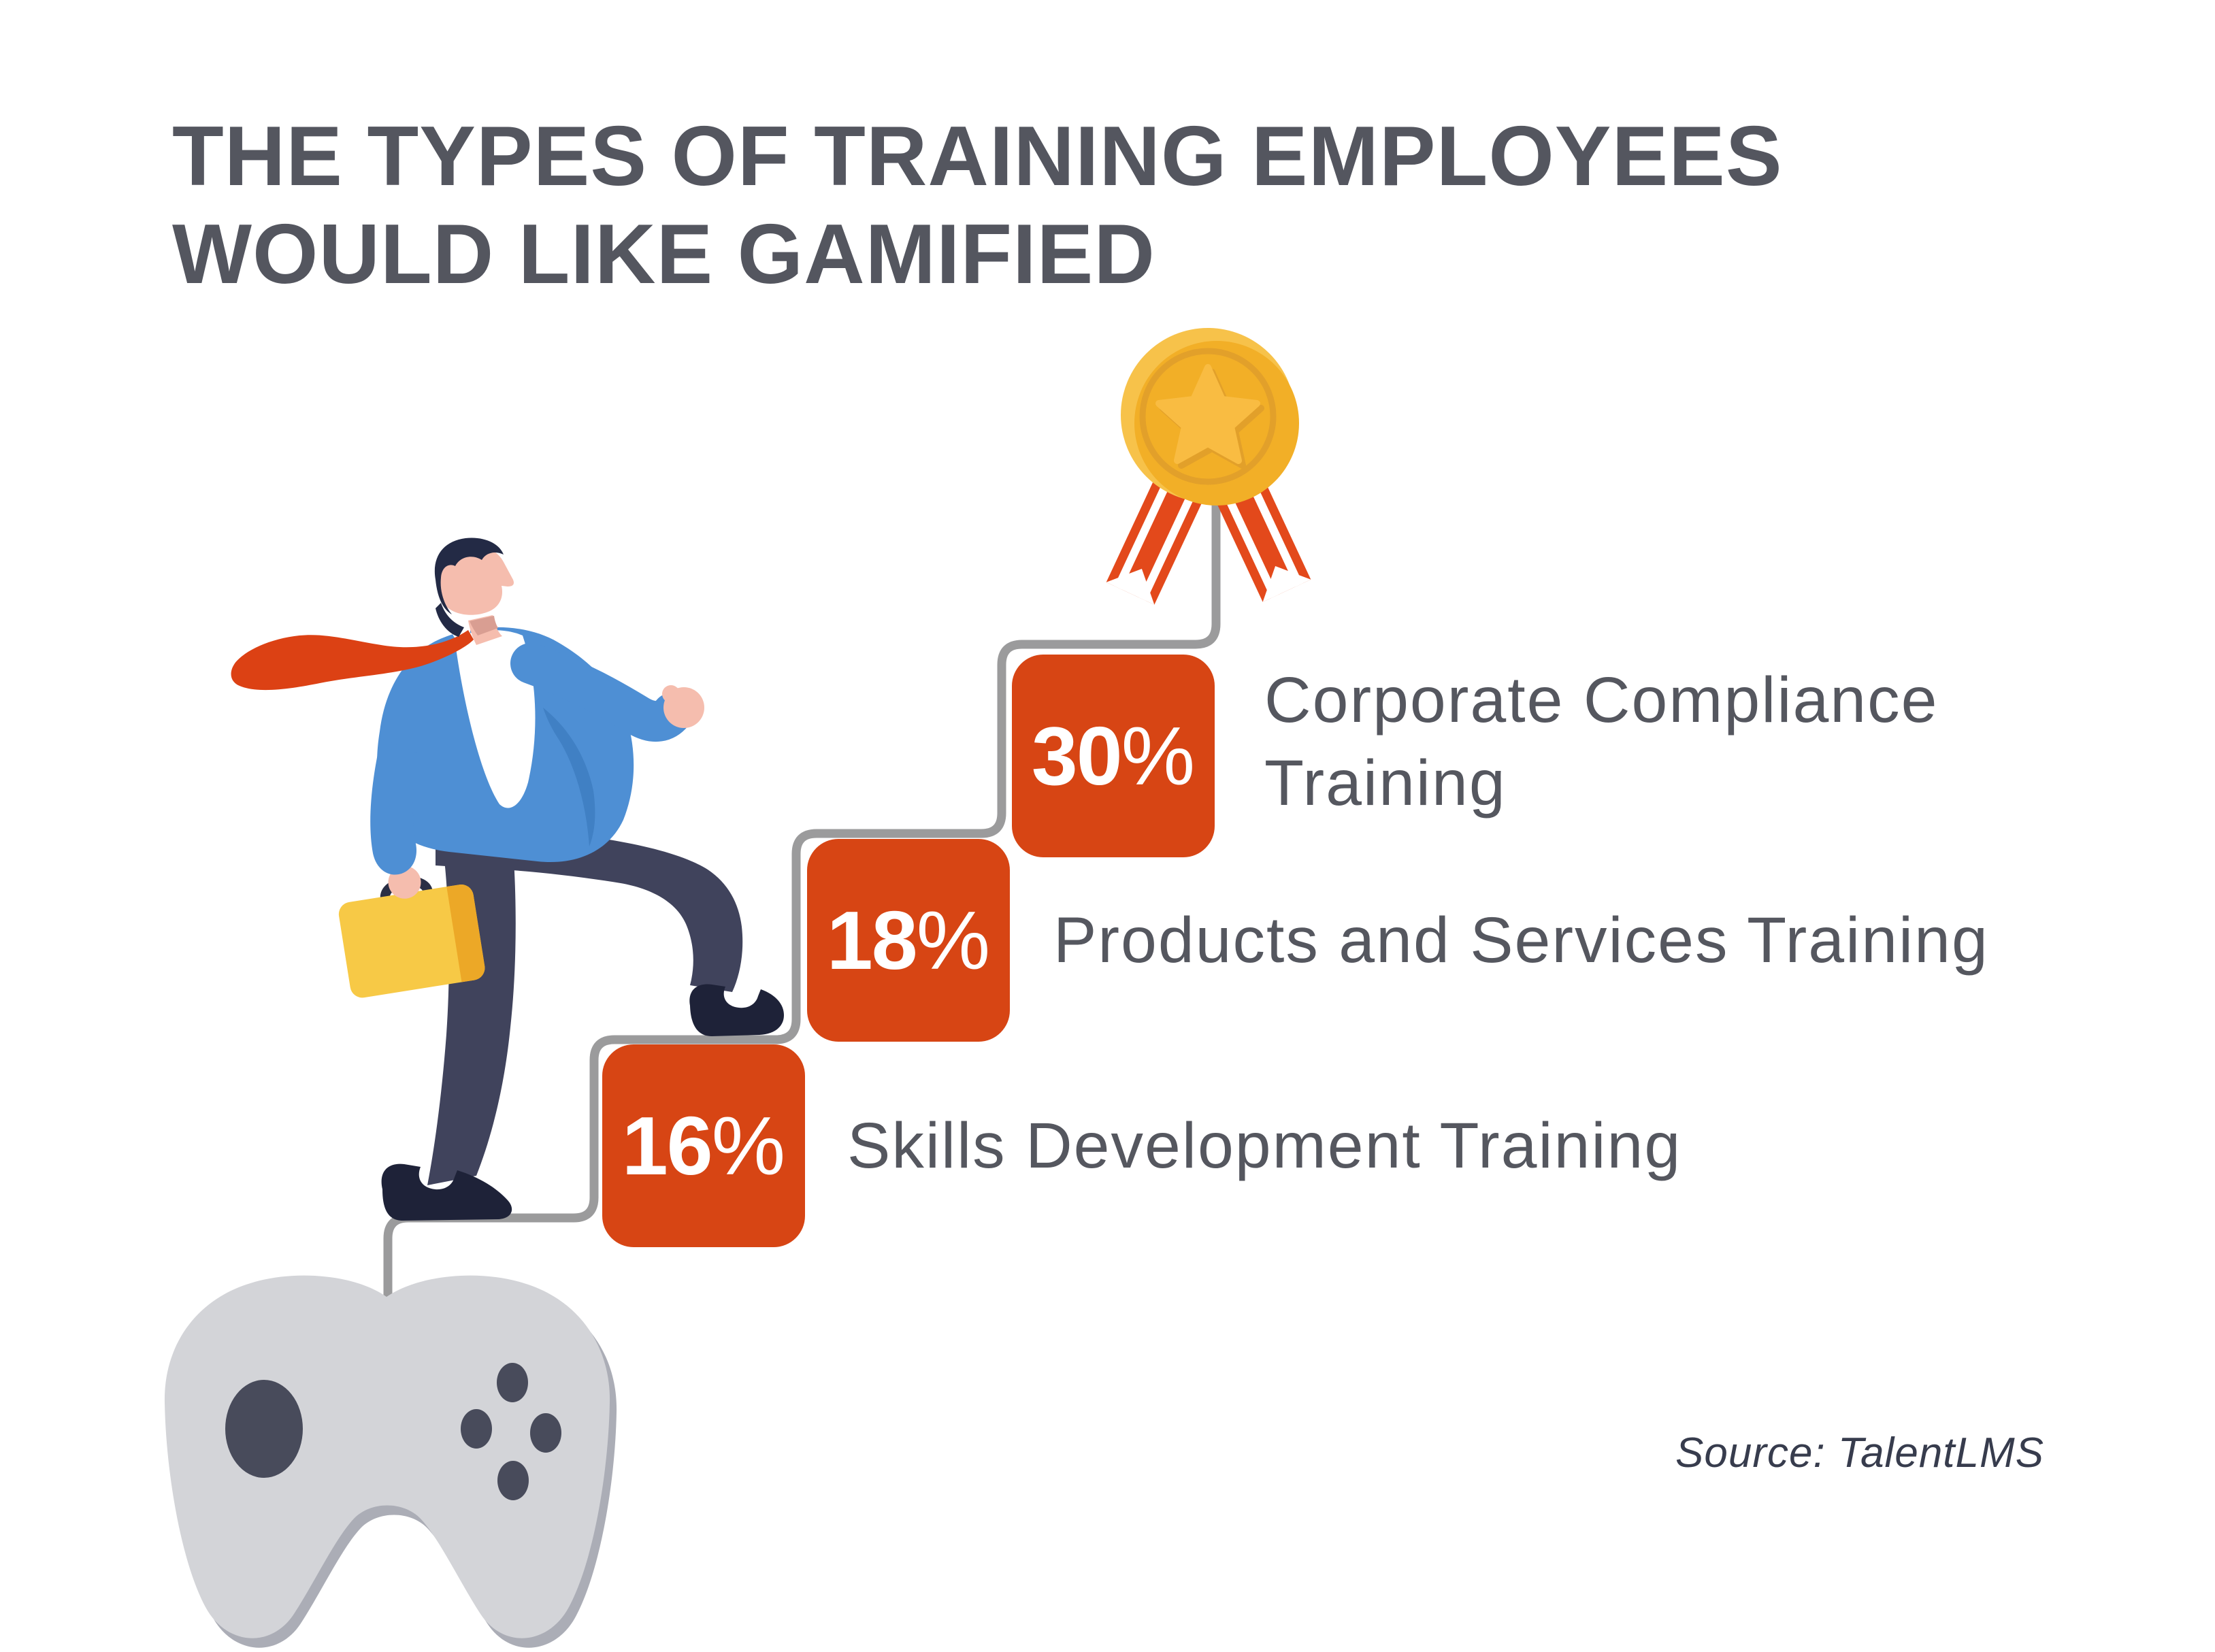 Image resolution: width=2215 pixels, height=1652 pixels. Describe the element at coordinates (264, 1429) in the screenshot. I see `controller-joystick` at that location.